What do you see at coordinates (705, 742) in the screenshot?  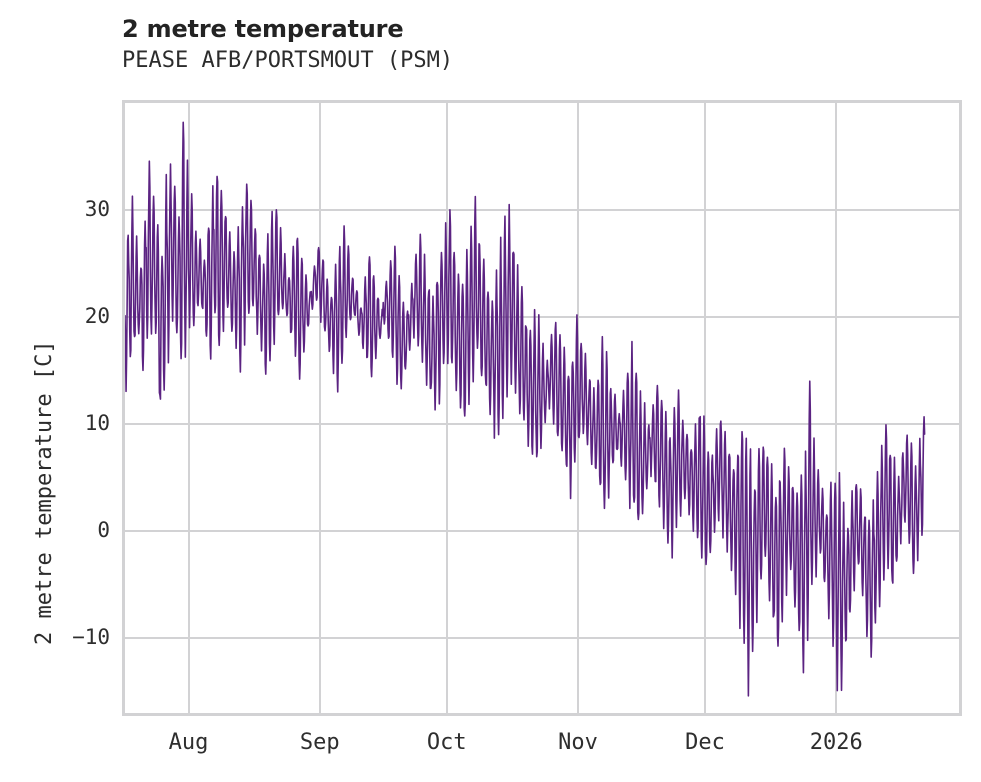 I see `x-tick-label-dec: Dec` at bounding box center [705, 742].